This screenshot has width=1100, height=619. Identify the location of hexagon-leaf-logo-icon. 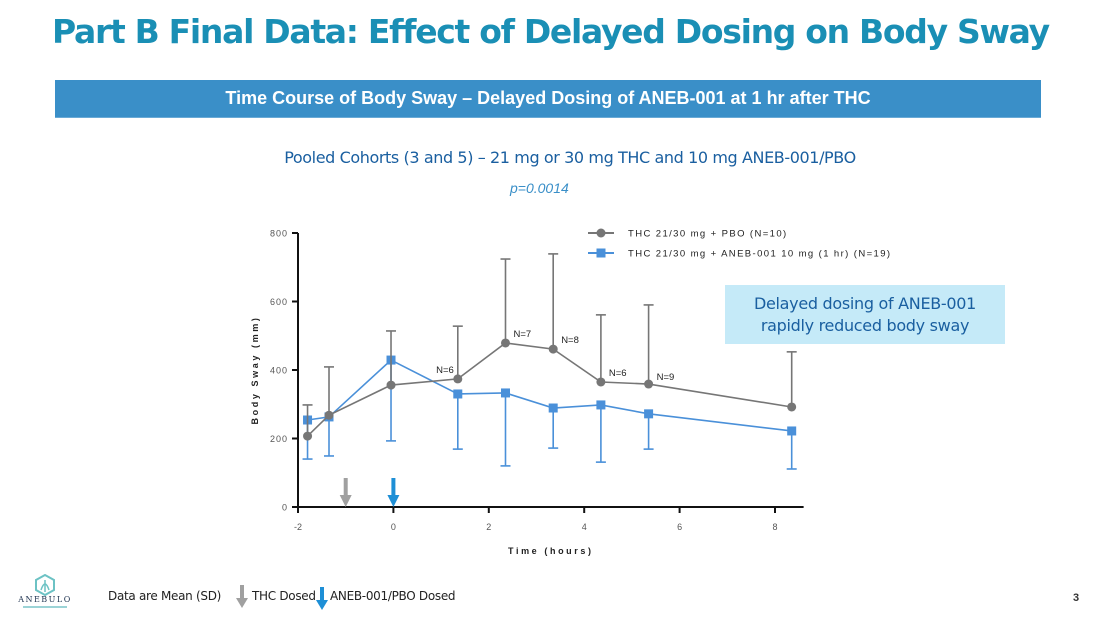
(45, 585).